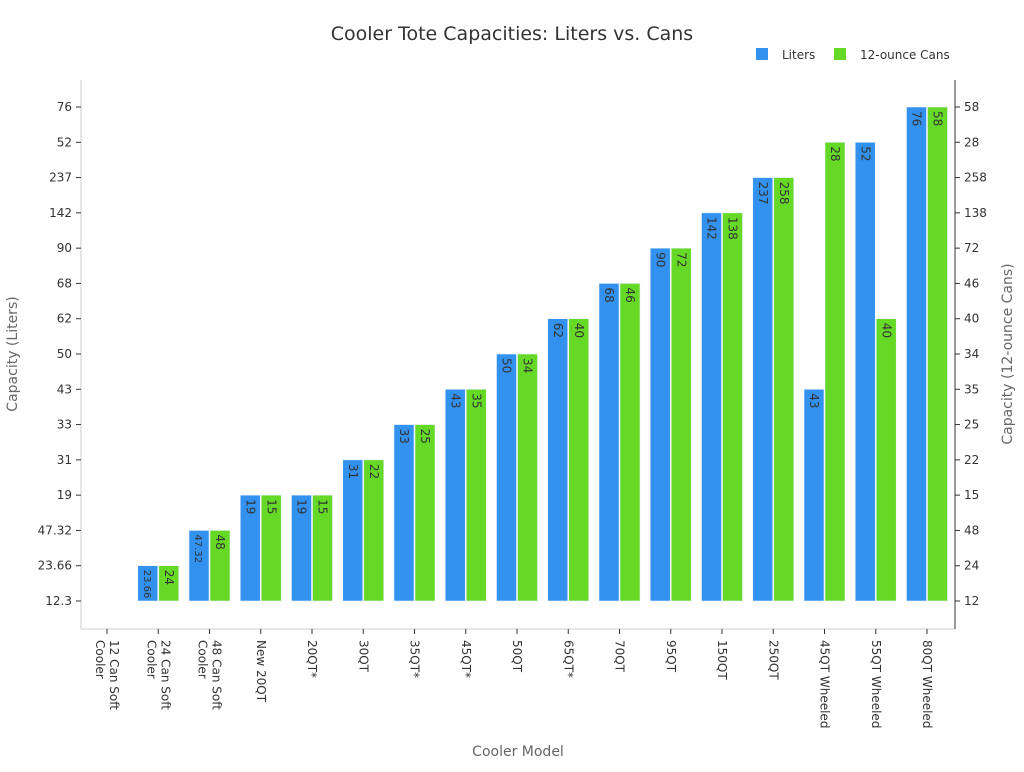 The height and width of the screenshot is (772, 1024). Describe the element at coordinates (312, 659) in the screenshot. I see `x-tick-label: 20QT*` at that location.